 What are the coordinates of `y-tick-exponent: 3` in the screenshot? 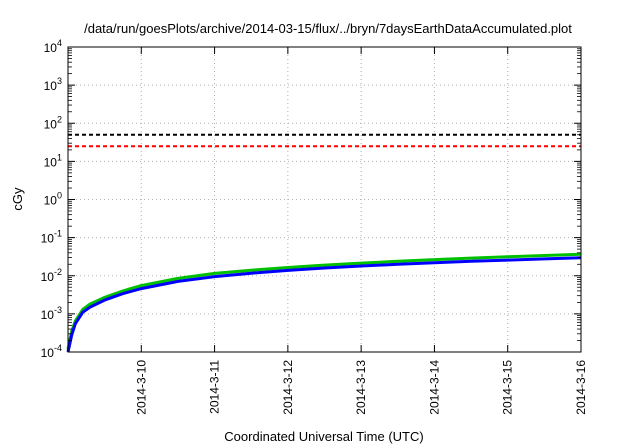 It's located at (59, 81).